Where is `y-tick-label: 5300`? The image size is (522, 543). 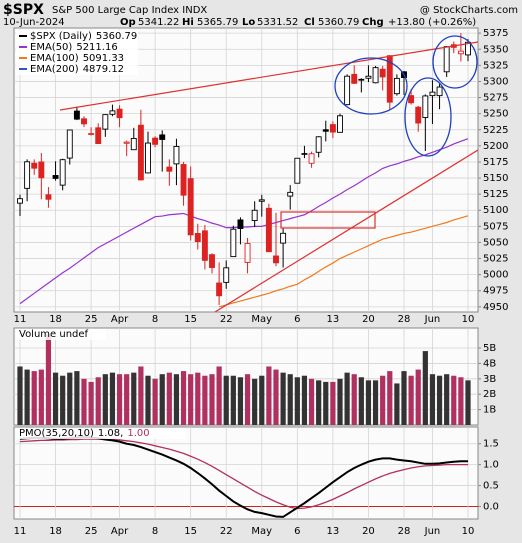
y-tick-label: 5300 is located at coordinates (495, 81).